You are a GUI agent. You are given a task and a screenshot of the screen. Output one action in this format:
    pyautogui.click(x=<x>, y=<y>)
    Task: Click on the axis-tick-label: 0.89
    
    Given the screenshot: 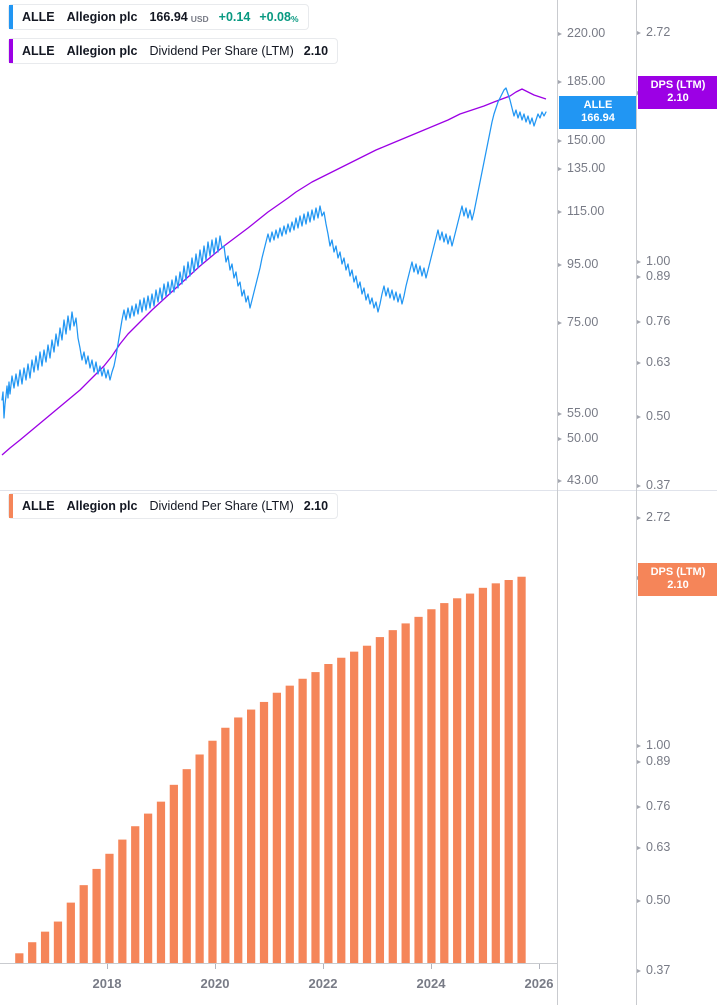 What is the action you would take?
    pyautogui.click(x=658, y=761)
    